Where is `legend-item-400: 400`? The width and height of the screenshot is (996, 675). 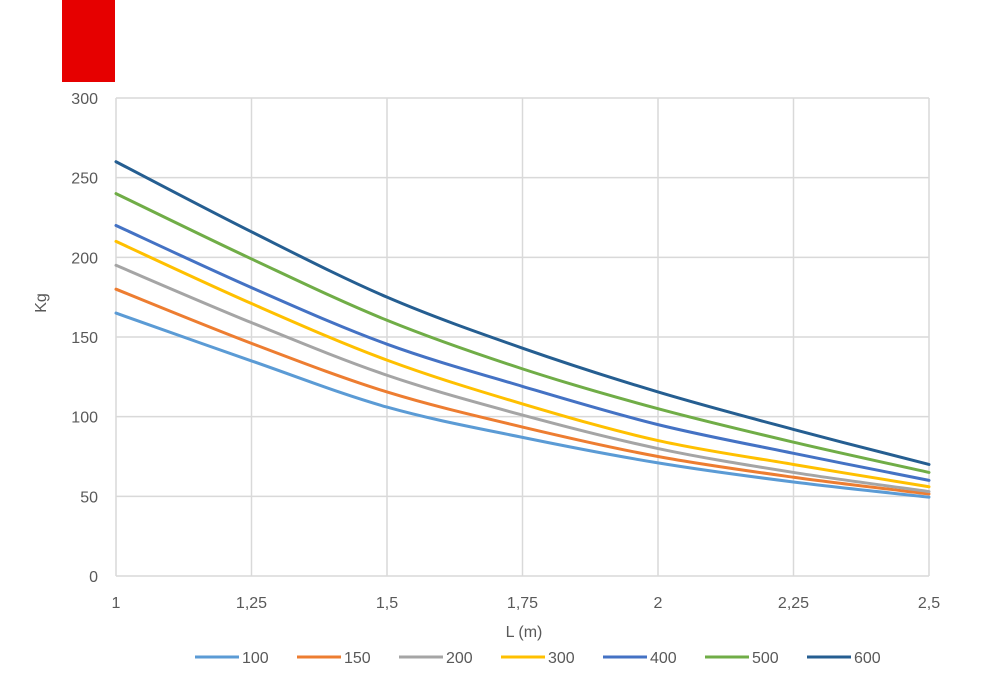
legend-item-400: 400 is located at coordinates (640, 658).